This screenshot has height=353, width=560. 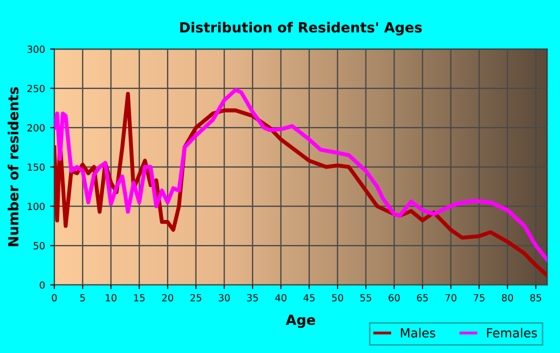 I want to click on x-tick-label: 25, so click(x=196, y=298).